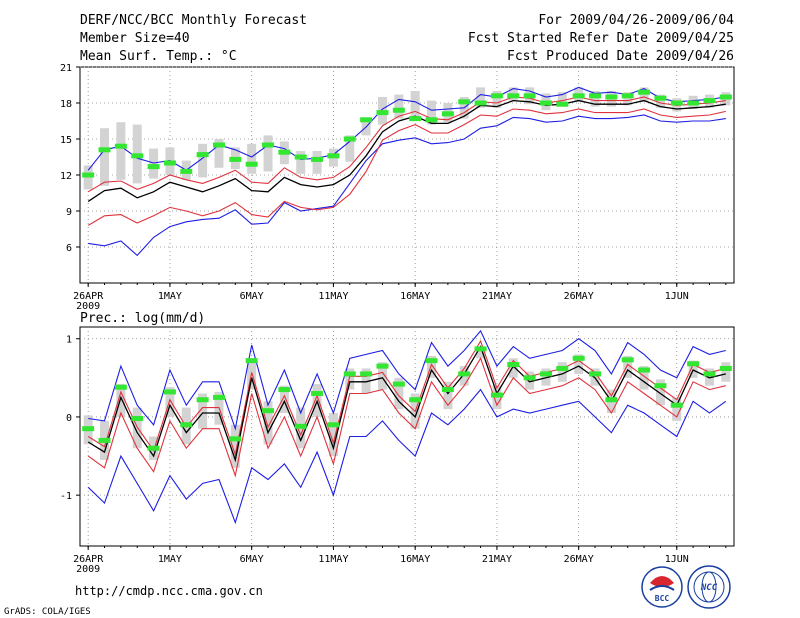  Describe the element at coordinates (406, 150) in the screenshot. I see `mean-line` at that location.